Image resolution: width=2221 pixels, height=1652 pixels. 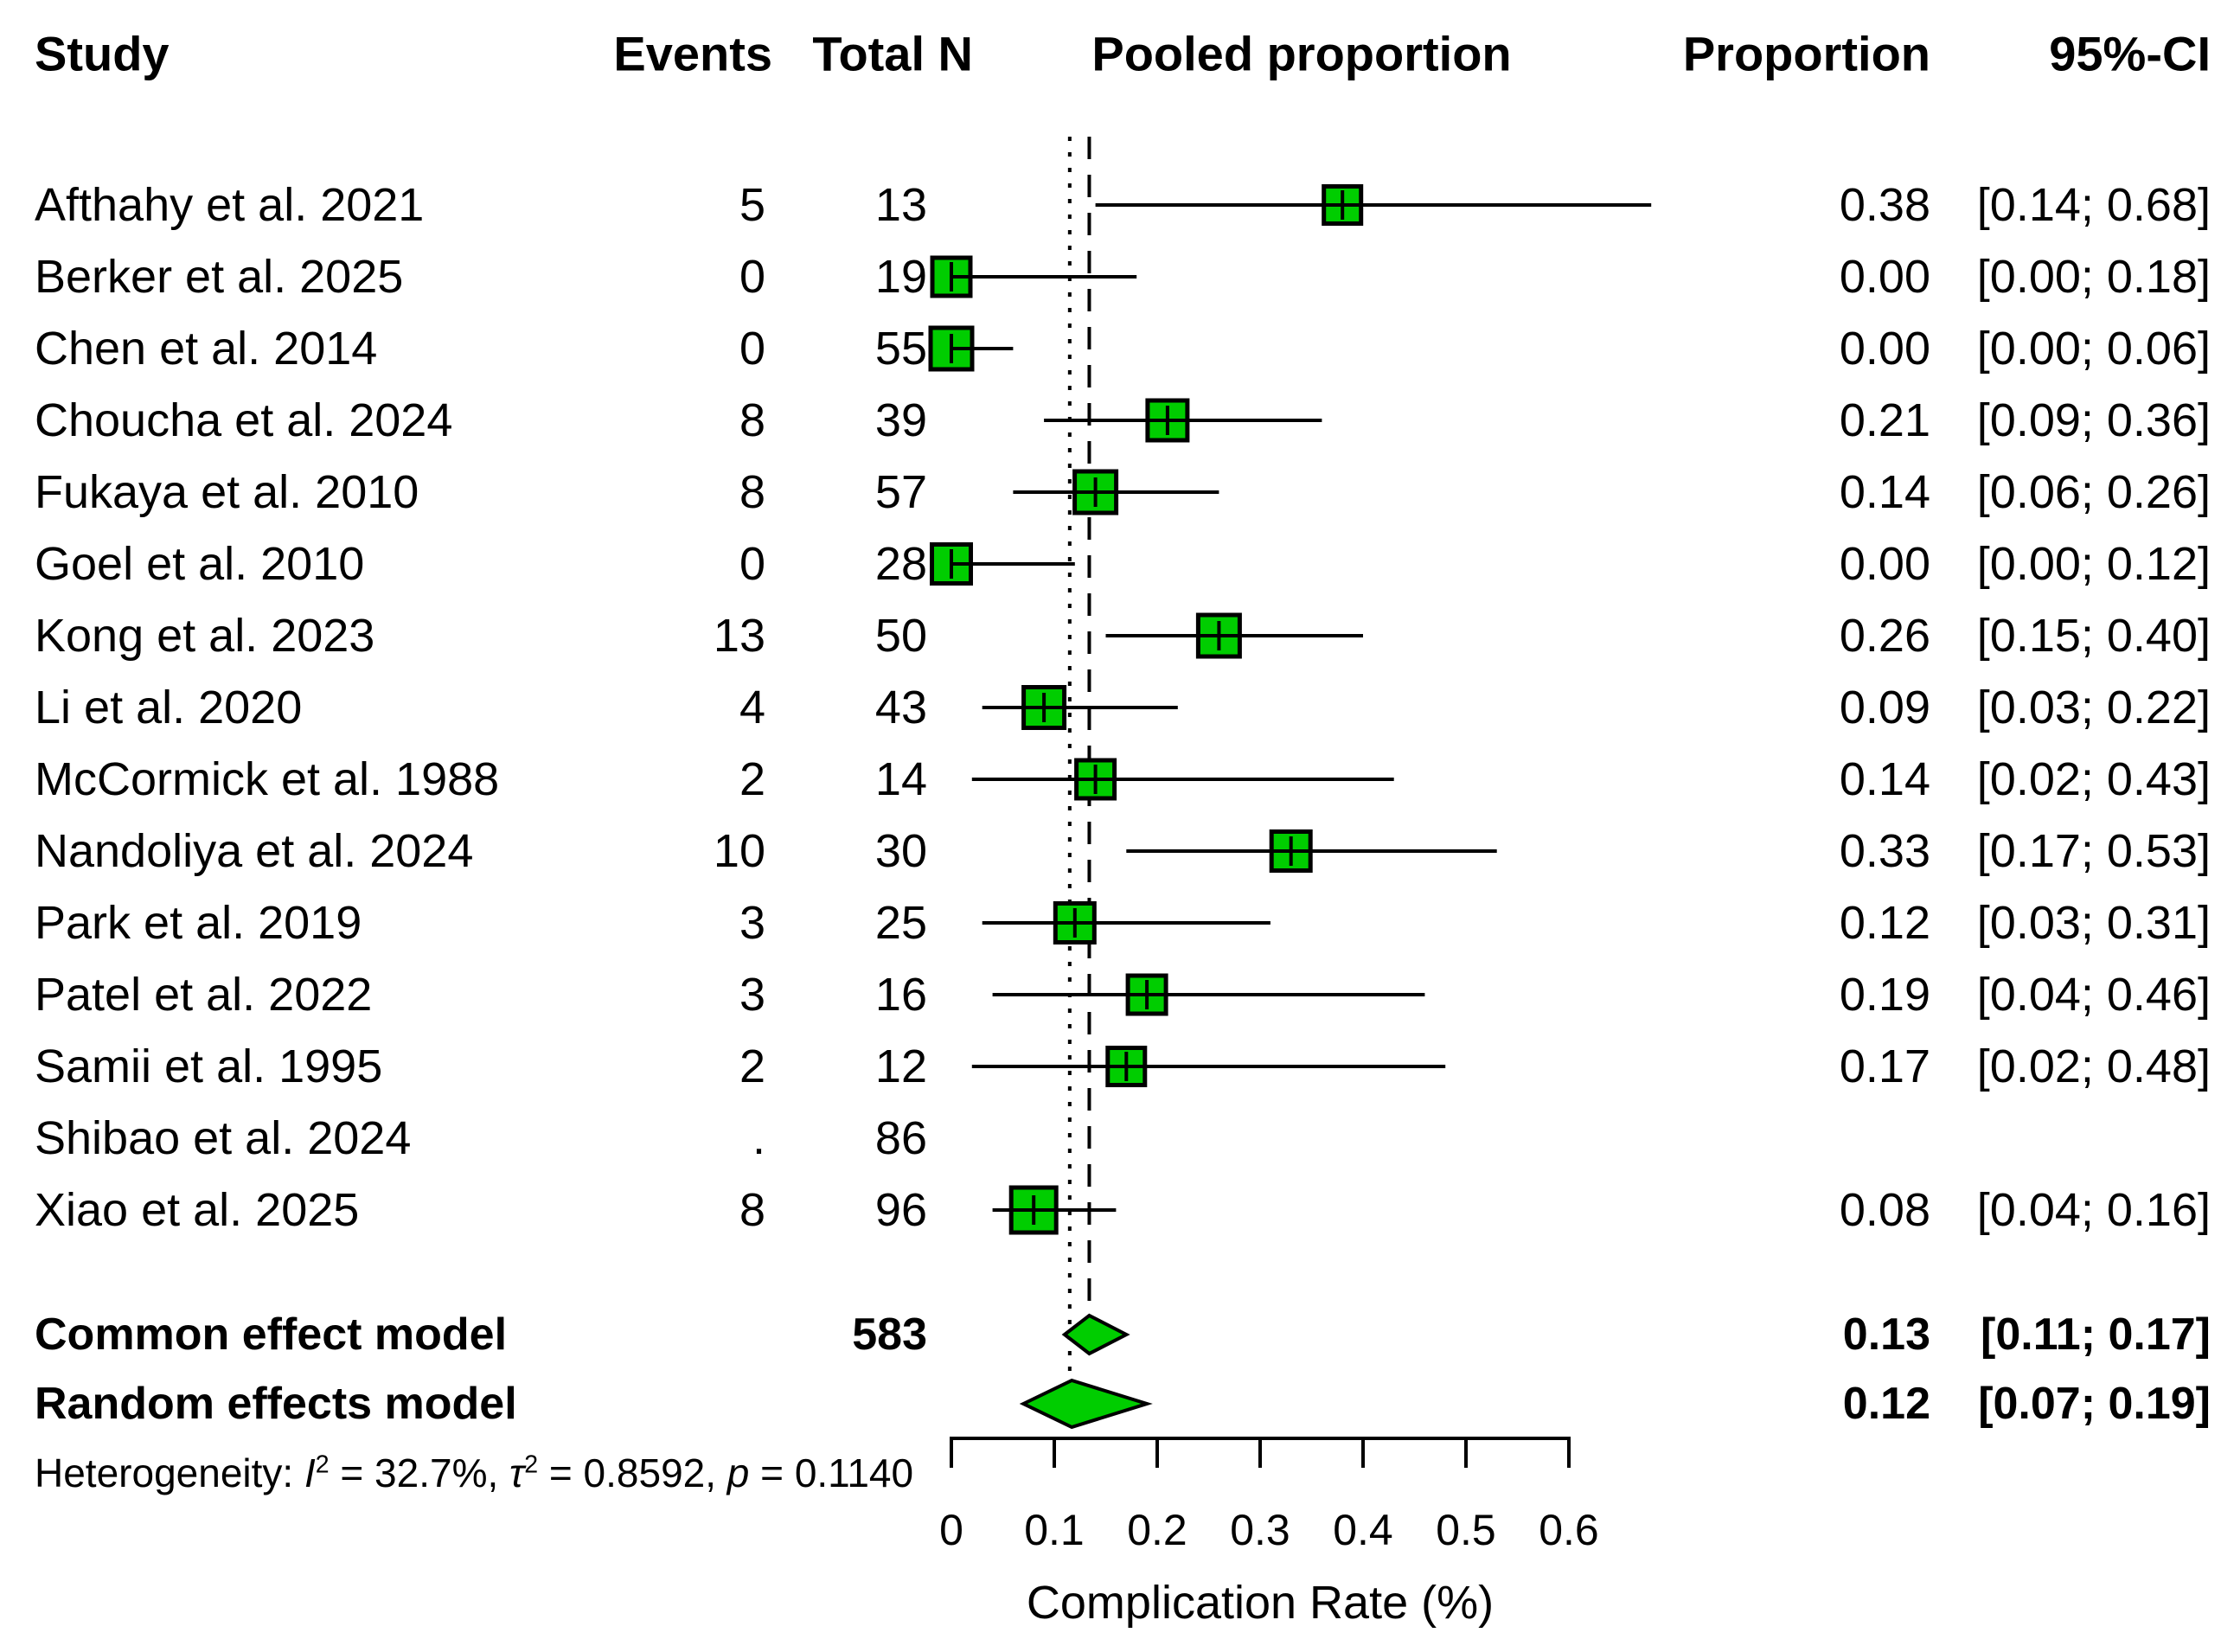 I want to click on ci-value: [0.15; 0.40], so click(x=2093, y=636).